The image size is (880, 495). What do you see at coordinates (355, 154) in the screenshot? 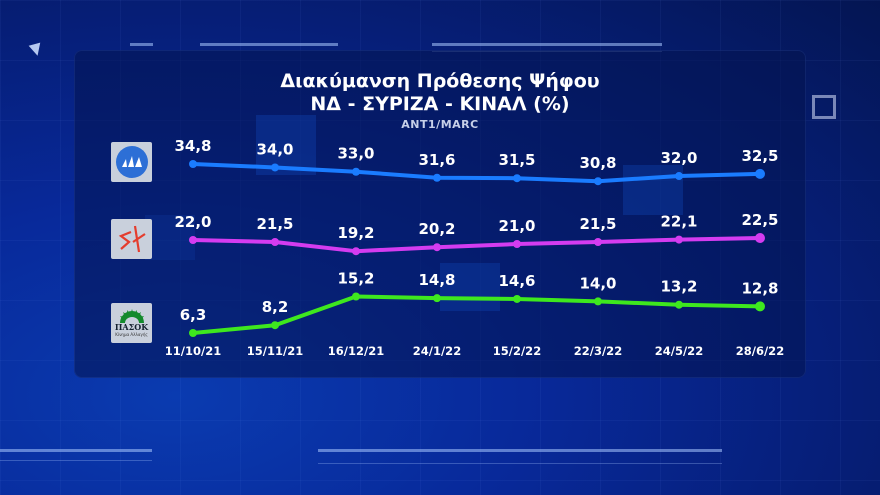
I see `data-label: 33,0` at bounding box center [355, 154].